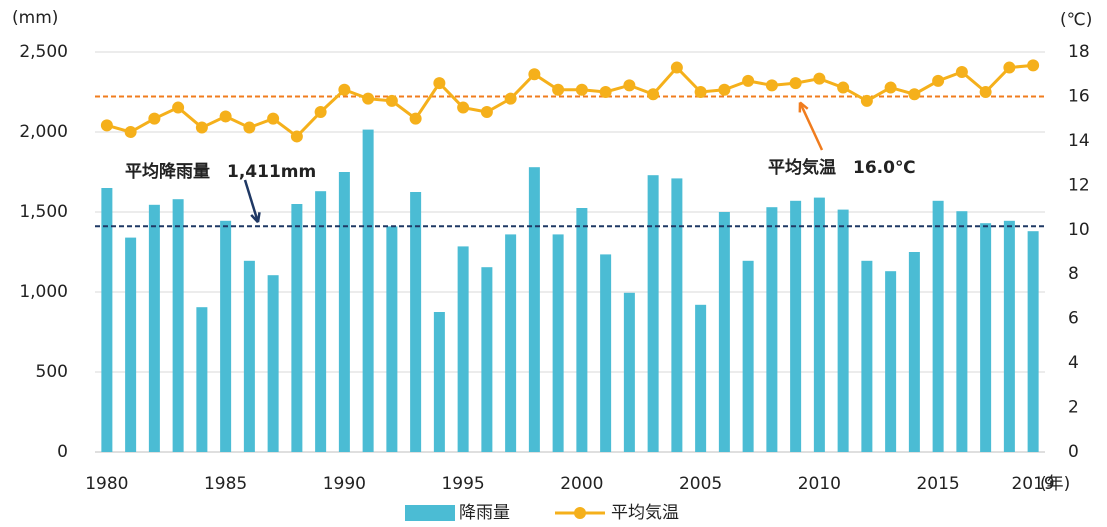 The image size is (1107, 527). Describe the element at coordinates (225, 484) in the screenshot. I see `x-tick-label: 1985` at that location.